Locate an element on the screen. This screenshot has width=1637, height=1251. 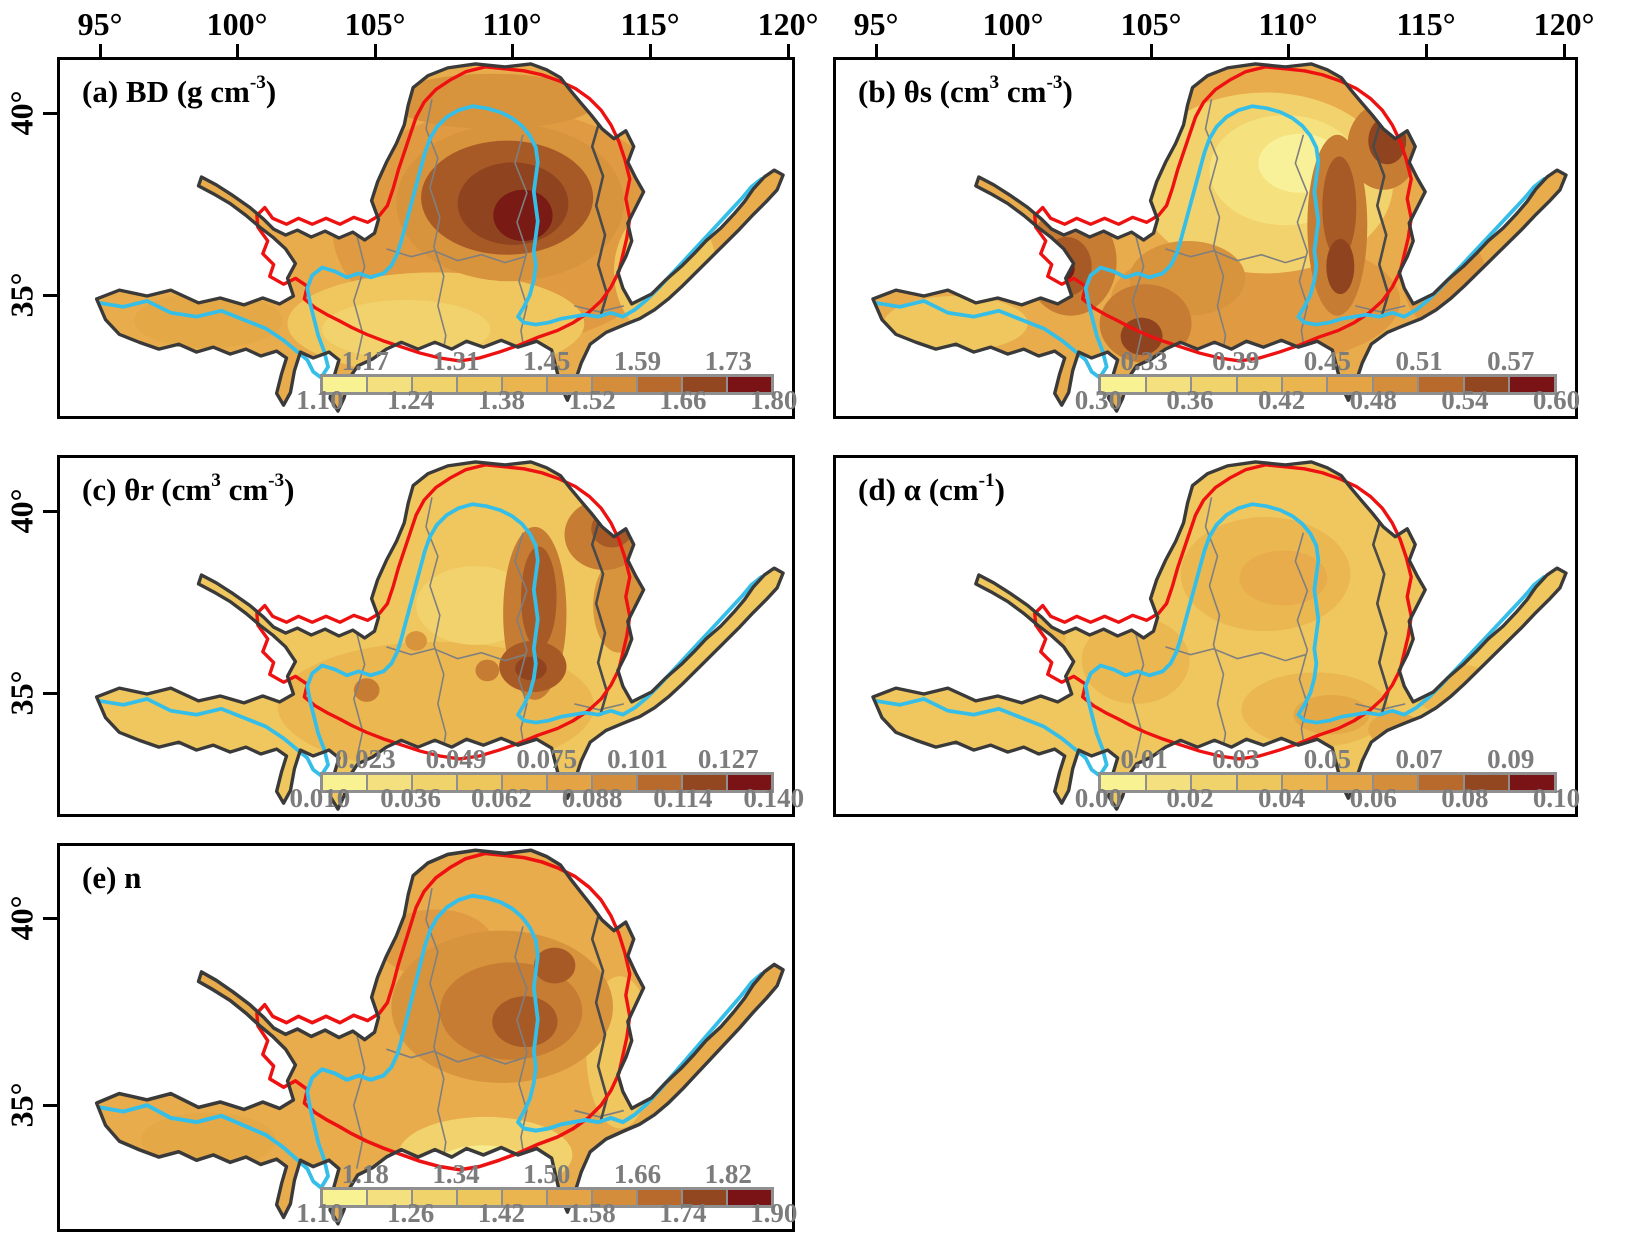
colorbar-lower-tick: 0.60 is located at coordinates (1556, 400).